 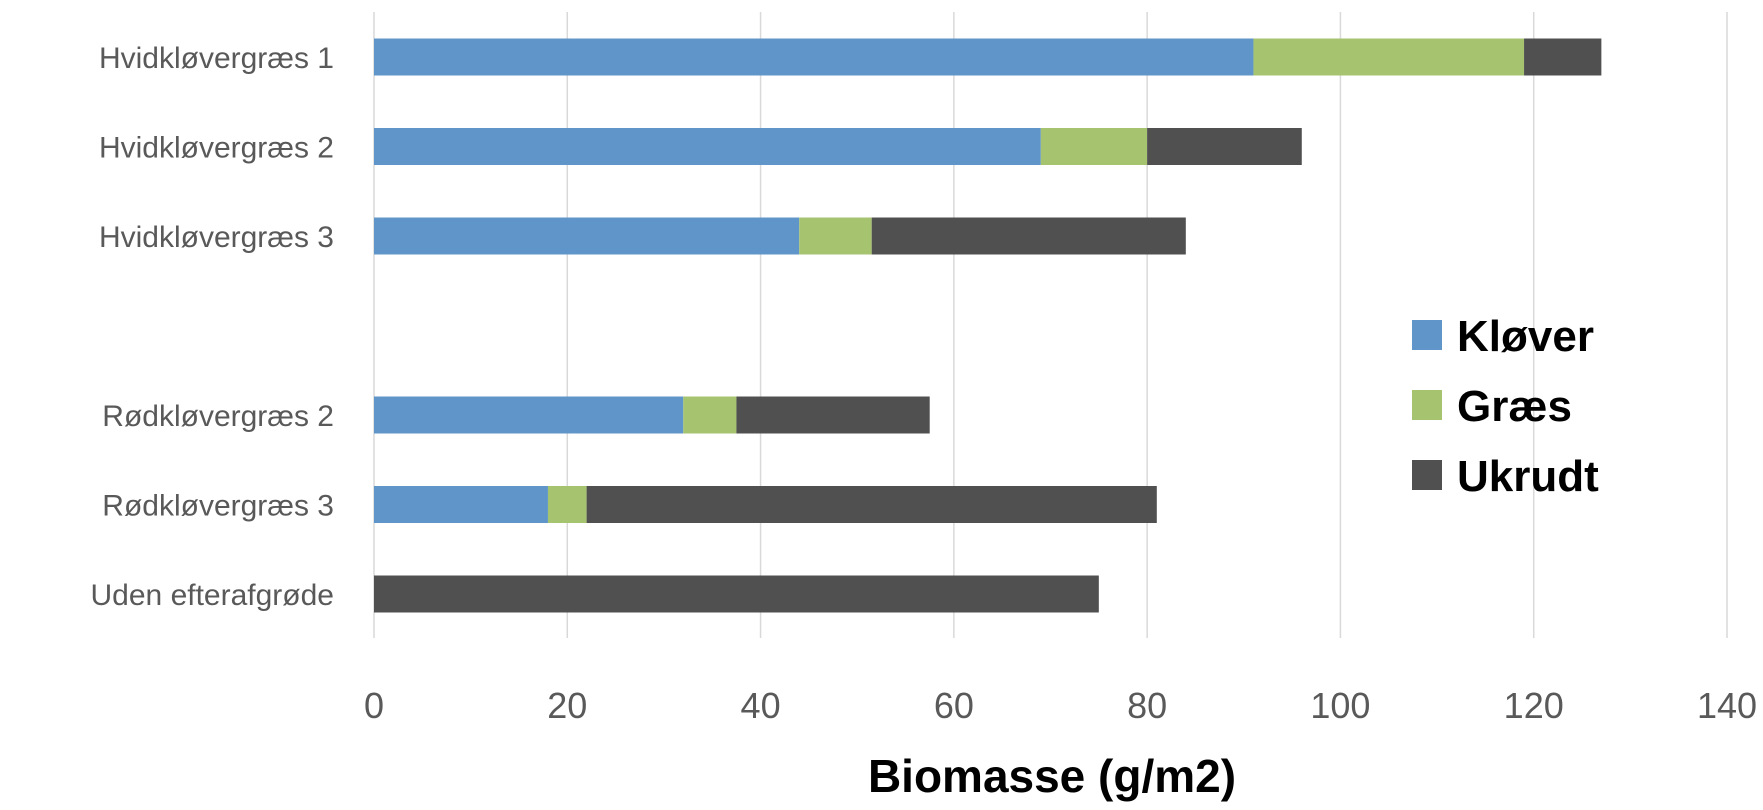 What do you see at coordinates (216, 58) in the screenshot?
I see `category-label: Hvidkløvergræs 1` at bounding box center [216, 58].